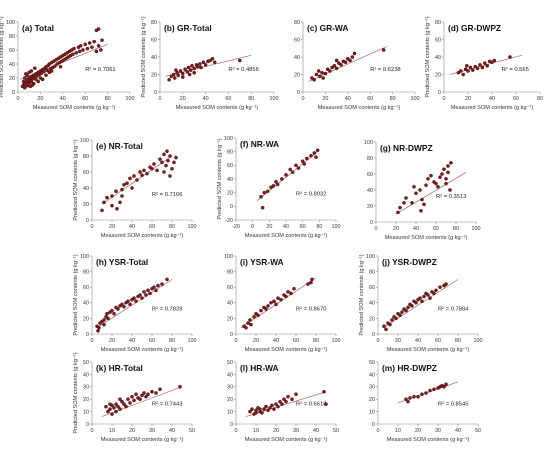 The width and height of the screenshot is (550, 462). What do you see at coordinates (370, 257) in the screenshot?
I see `y-tick-label: 100` at bounding box center [370, 257].